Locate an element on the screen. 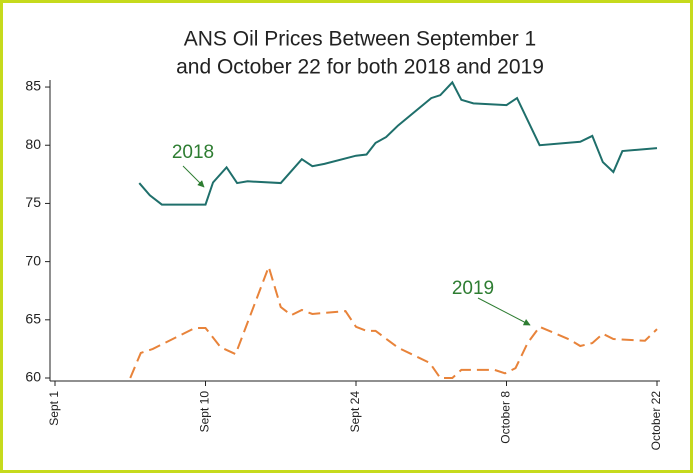 The image size is (693, 473). annotation: 2018 is located at coordinates (193, 152).